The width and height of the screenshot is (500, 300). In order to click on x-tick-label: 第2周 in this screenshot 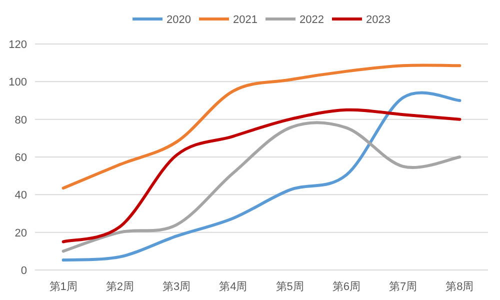, I will do `click(120, 287)`.